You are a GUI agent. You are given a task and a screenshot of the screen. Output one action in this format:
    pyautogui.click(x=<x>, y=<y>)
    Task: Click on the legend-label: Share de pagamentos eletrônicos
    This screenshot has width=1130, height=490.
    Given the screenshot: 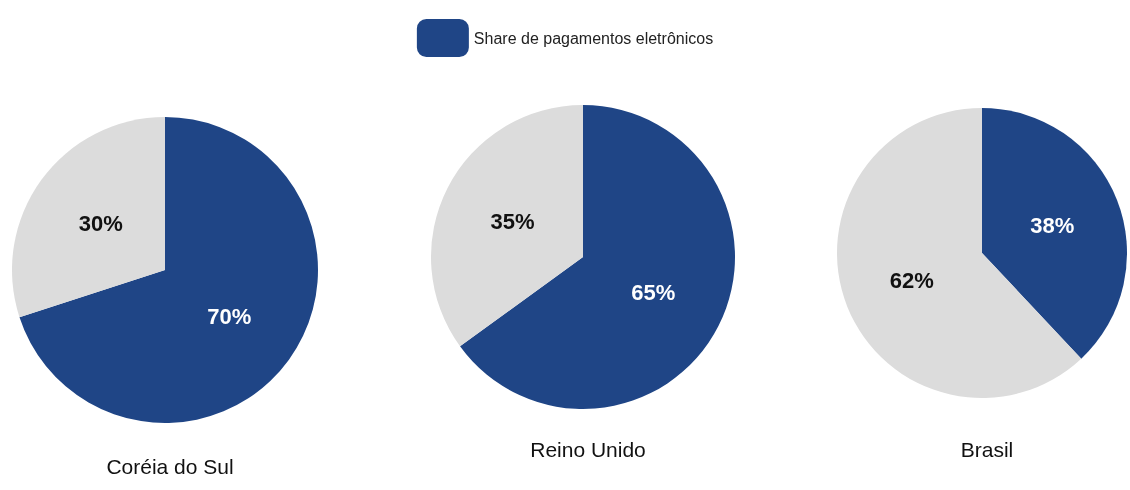 What is the action you would take?
    pyautogui.click(x=593, y=38)
    